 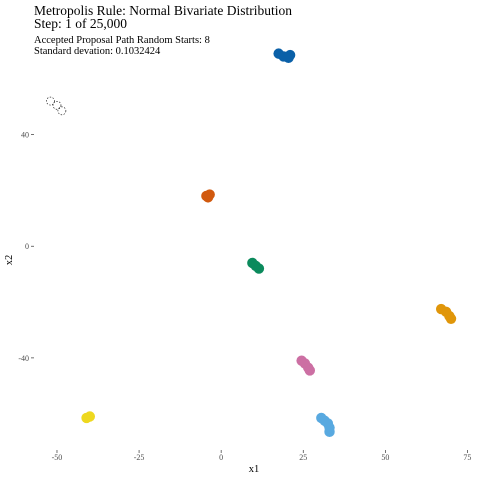 What do you see at coordinates (303, 457) in the screenshot?
I see `x-tick-label: 25` at bounding box center [303, 457].